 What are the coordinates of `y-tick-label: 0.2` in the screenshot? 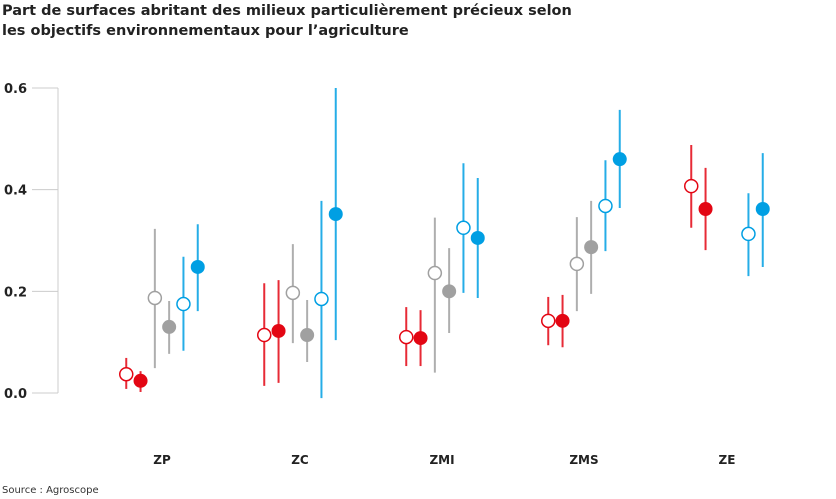 It's located at (15, 292).